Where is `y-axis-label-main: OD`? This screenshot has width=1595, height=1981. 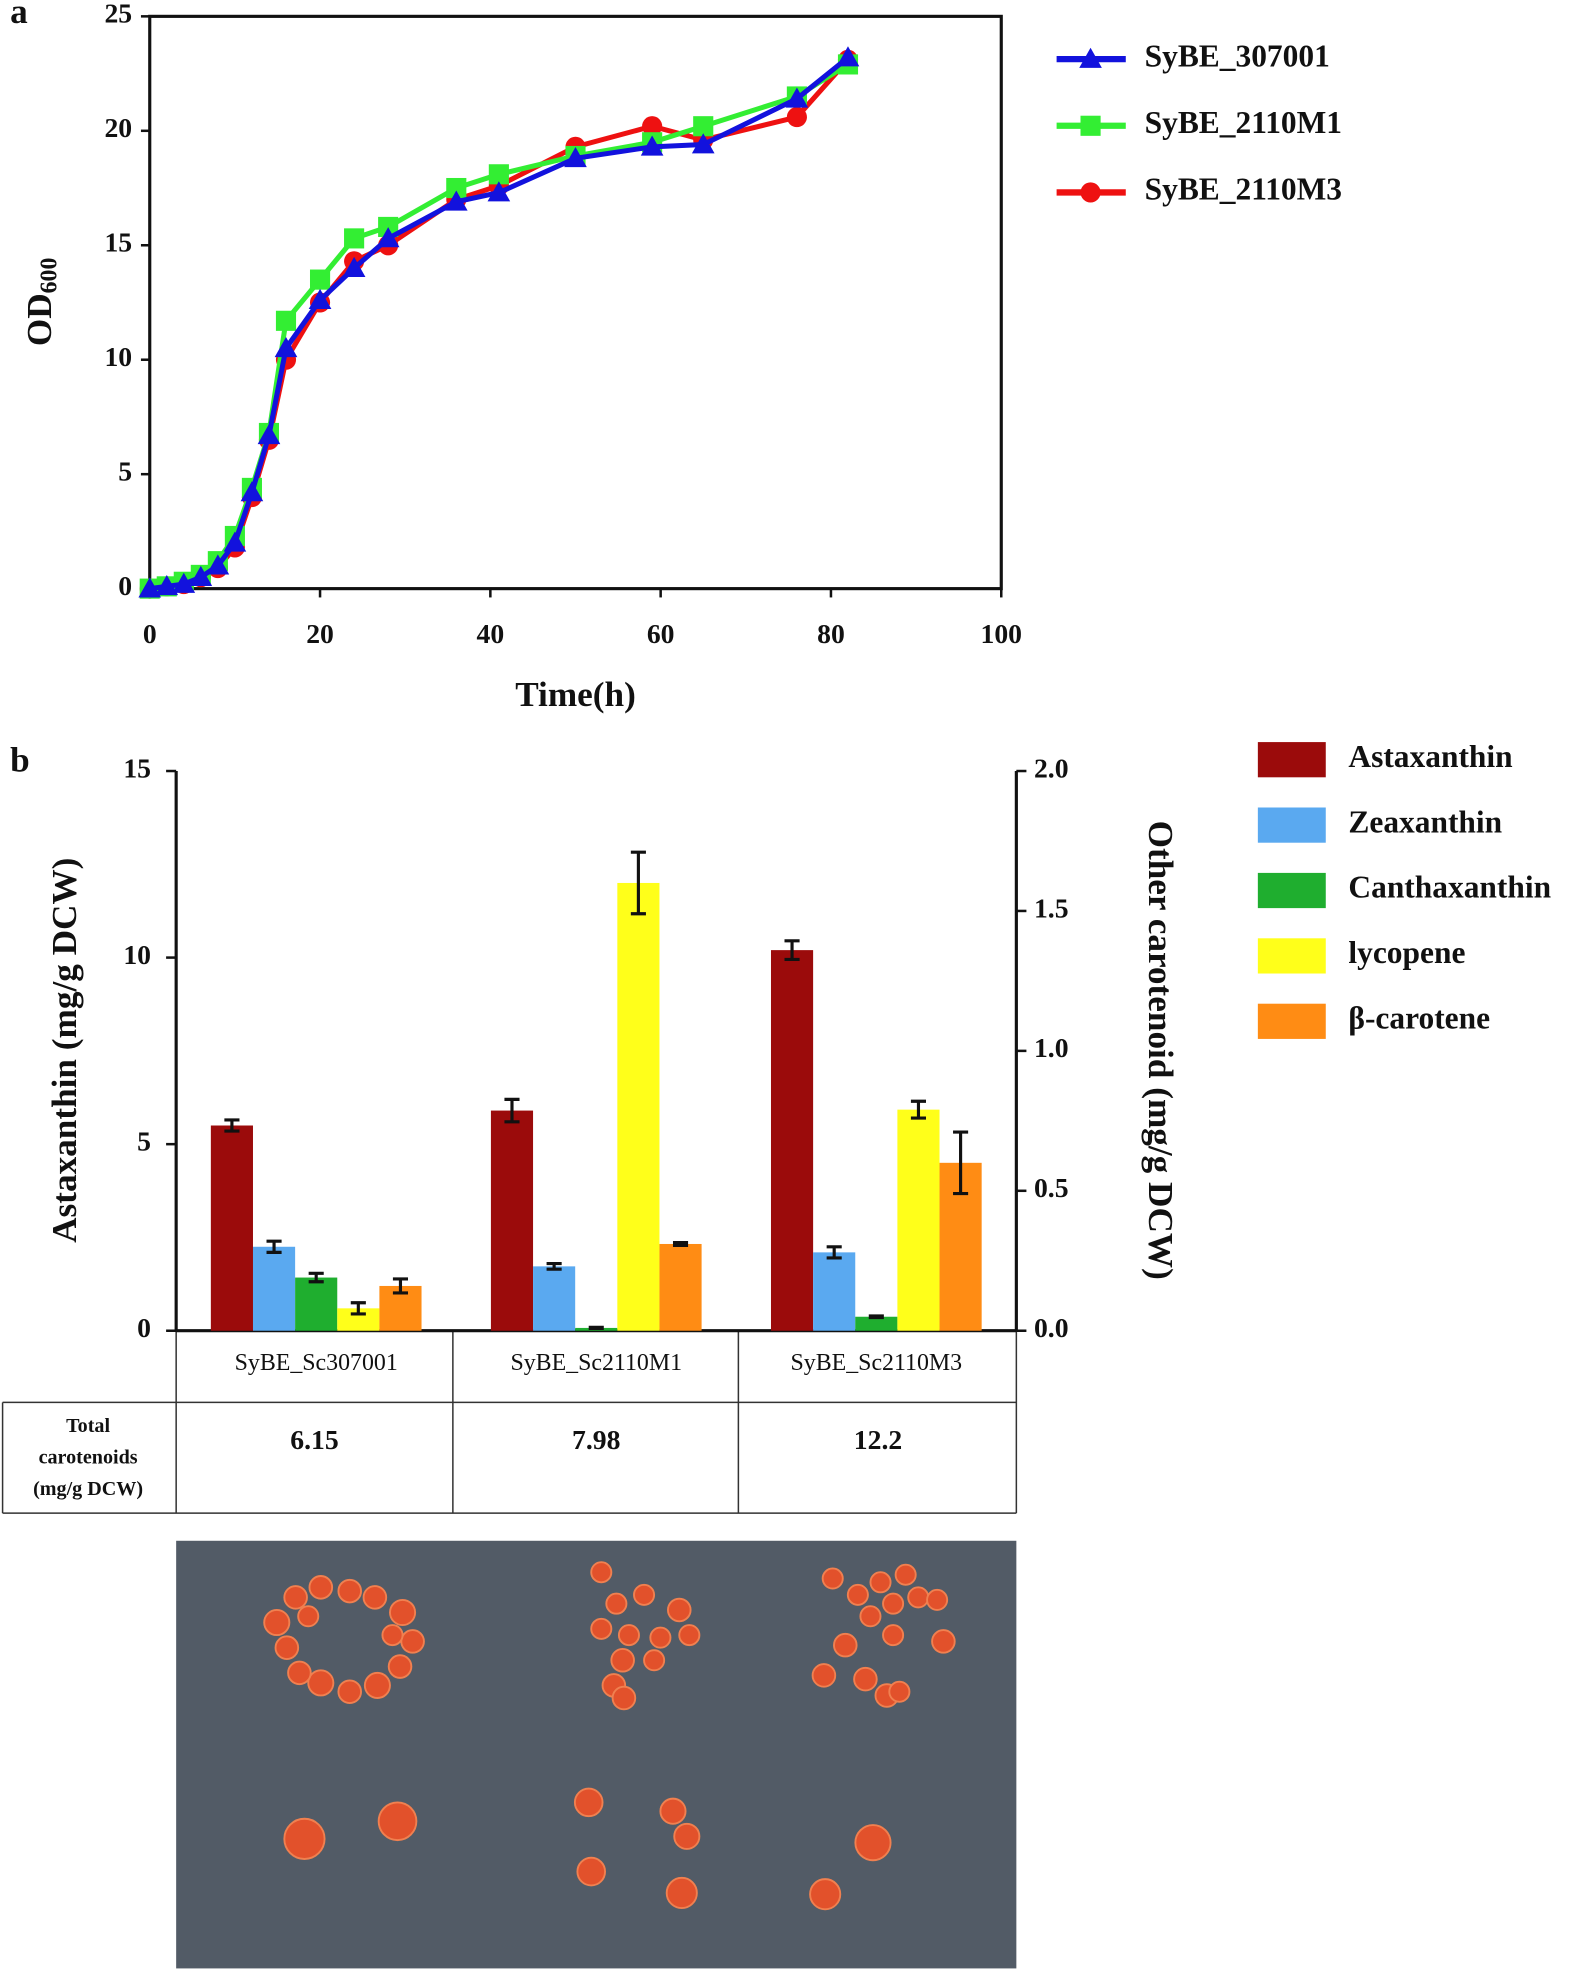 y-axis-label-main: OD is located at coordinates (39, 319).